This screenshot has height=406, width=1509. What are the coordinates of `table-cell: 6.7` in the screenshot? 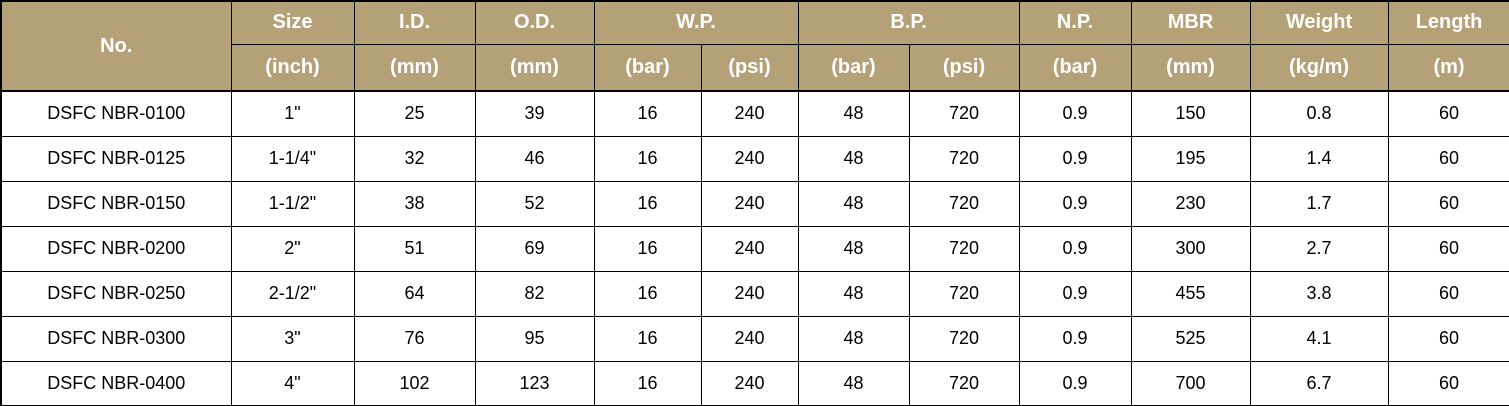 It's located at (1319, 383).